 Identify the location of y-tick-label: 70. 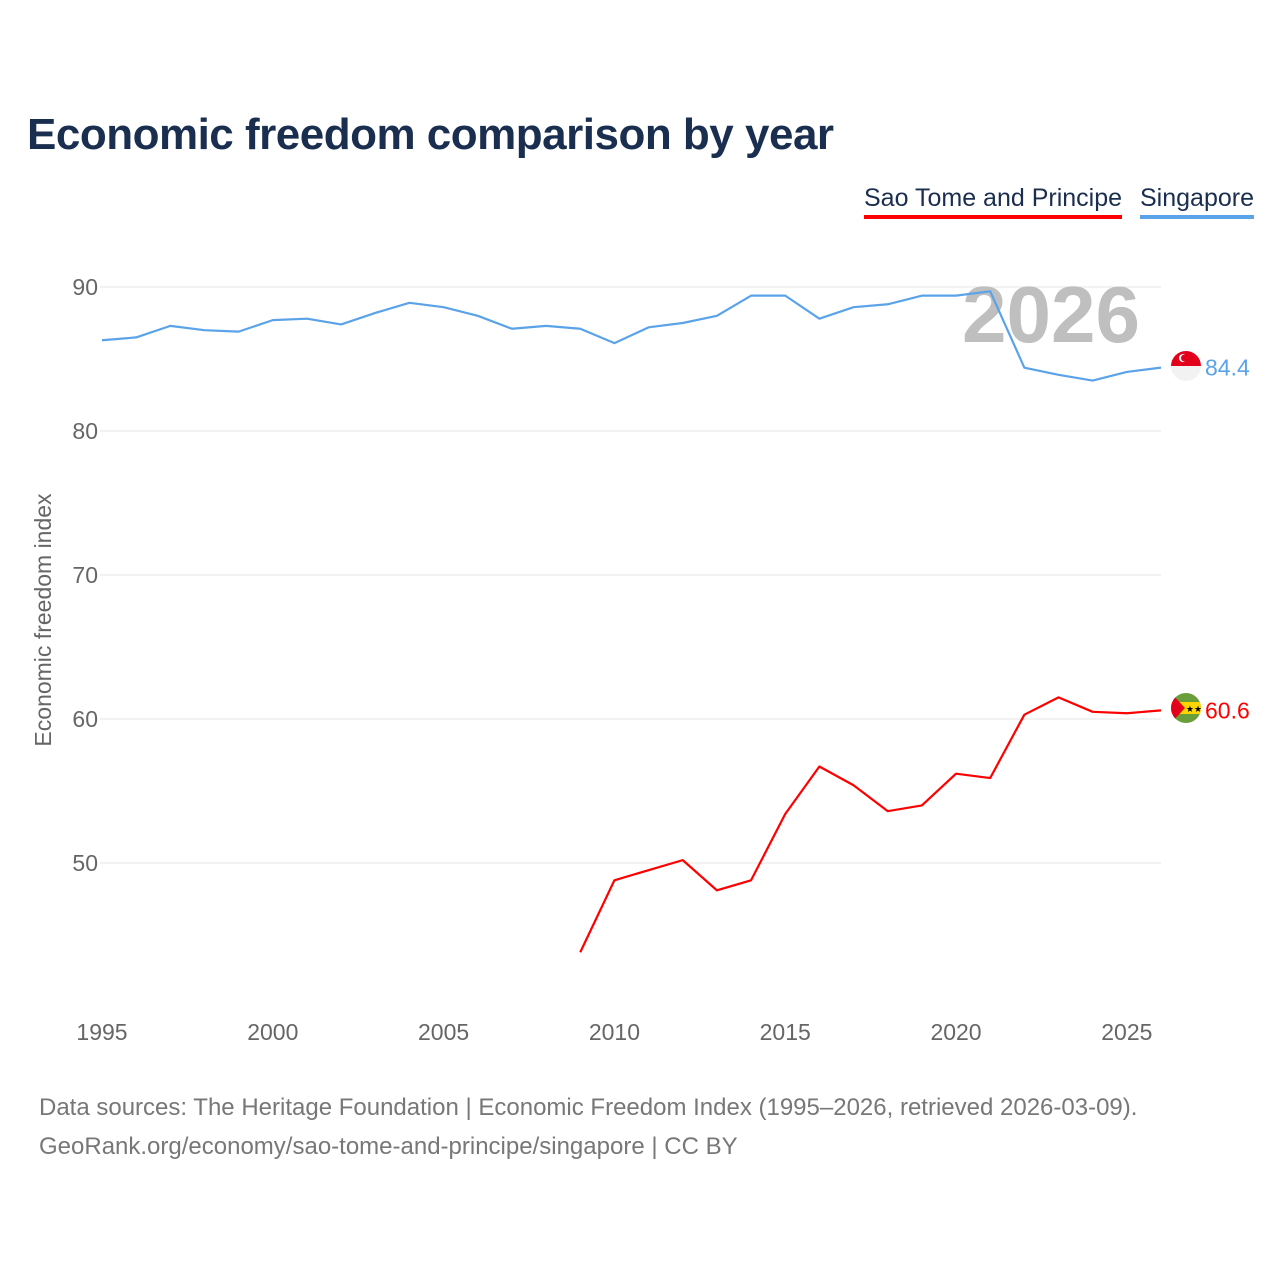
(85, 575).